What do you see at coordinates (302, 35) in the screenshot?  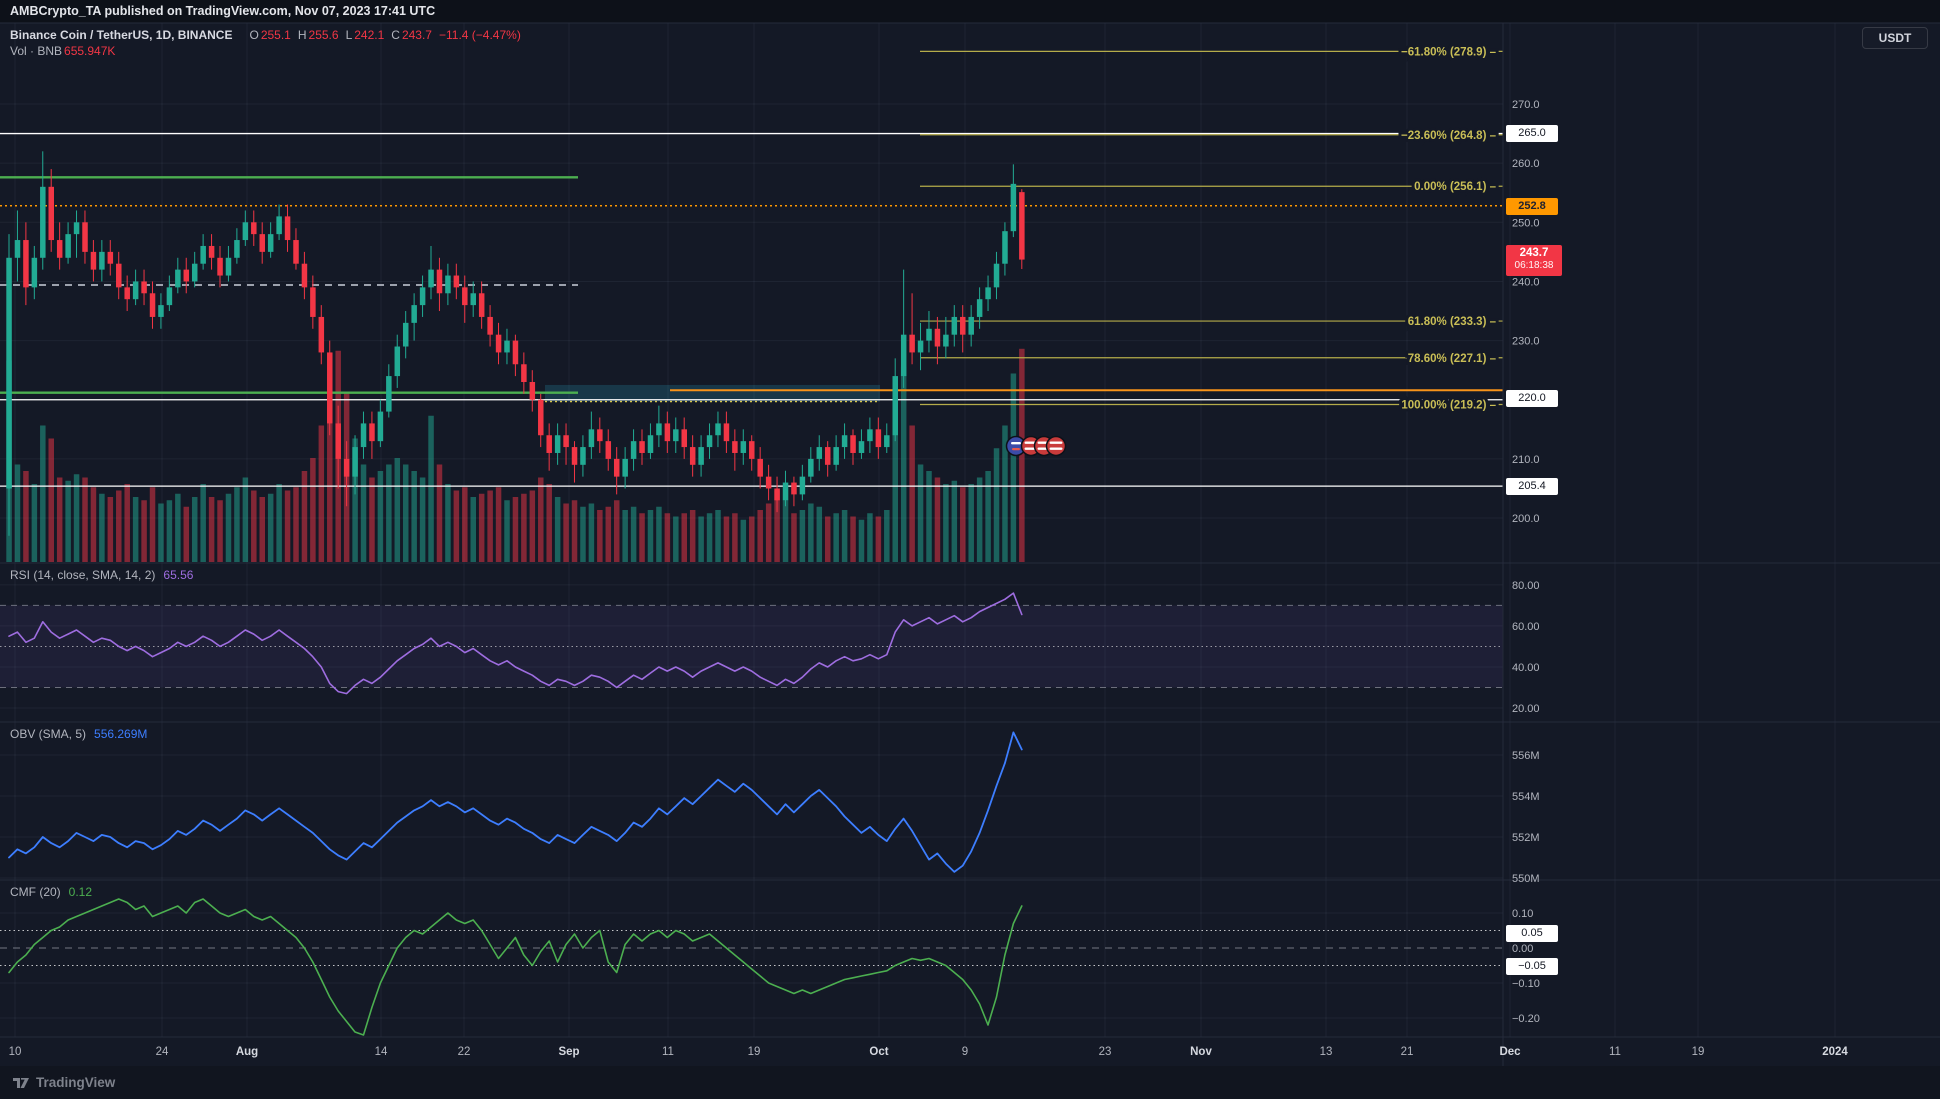 I see `high-label: H` at bounding box center [302, 35].